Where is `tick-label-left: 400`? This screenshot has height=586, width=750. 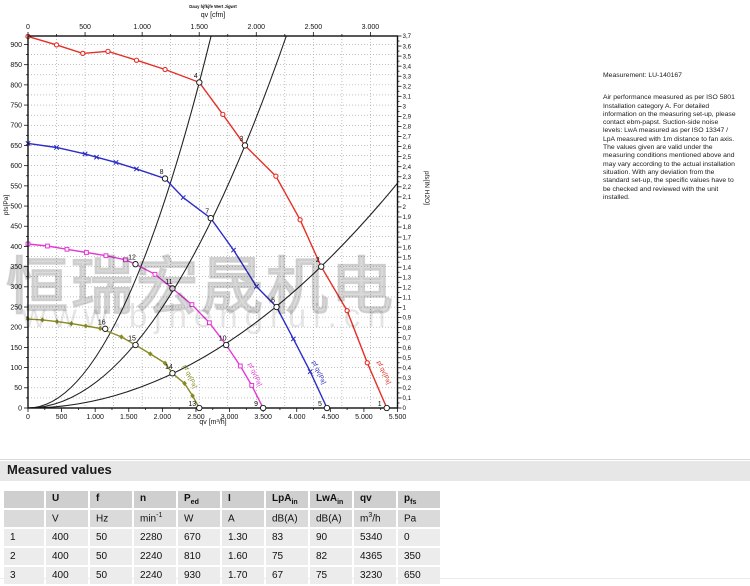 tick-label-left: 400 is located at coordinates (16, 247).